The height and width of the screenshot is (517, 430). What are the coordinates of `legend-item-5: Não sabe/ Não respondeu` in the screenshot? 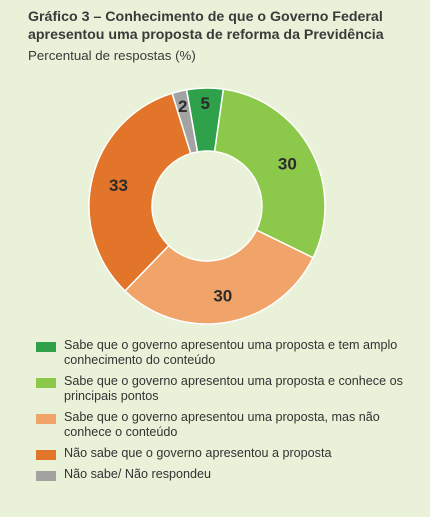 It's located at (226, 474).